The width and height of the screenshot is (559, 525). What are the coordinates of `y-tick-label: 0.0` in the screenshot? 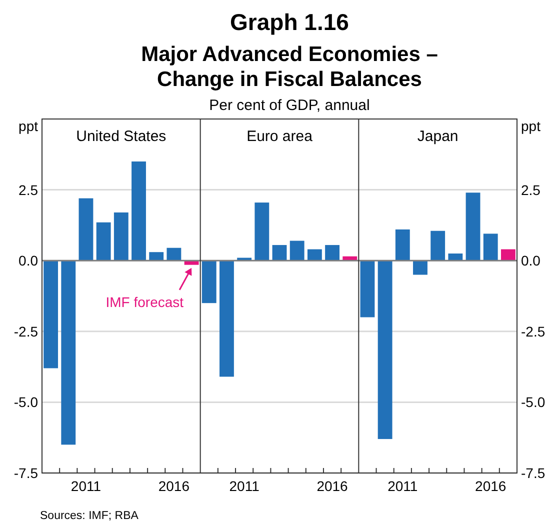 It's located at (28, 260).